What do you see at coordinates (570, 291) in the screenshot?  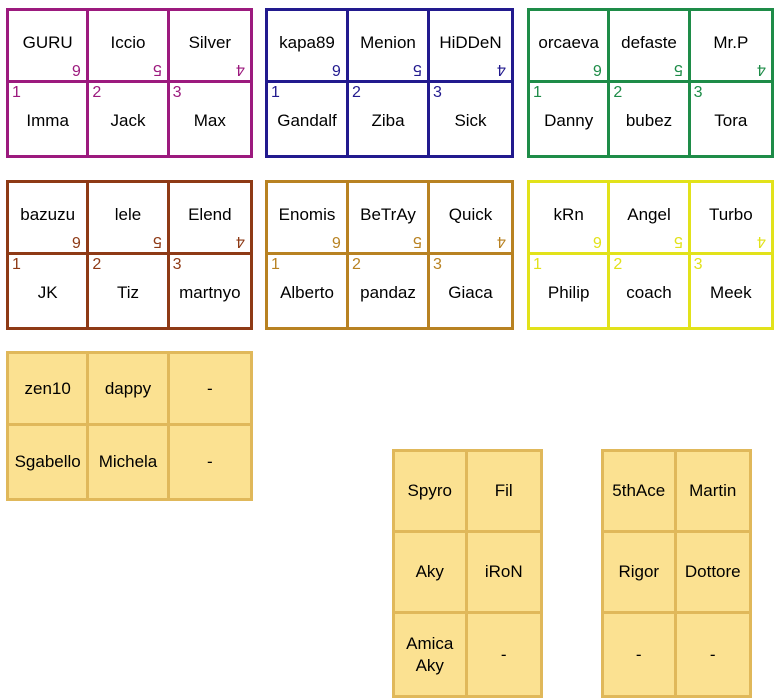 I see `player-cell: 1 Philip` at bounding box center [570, 291].